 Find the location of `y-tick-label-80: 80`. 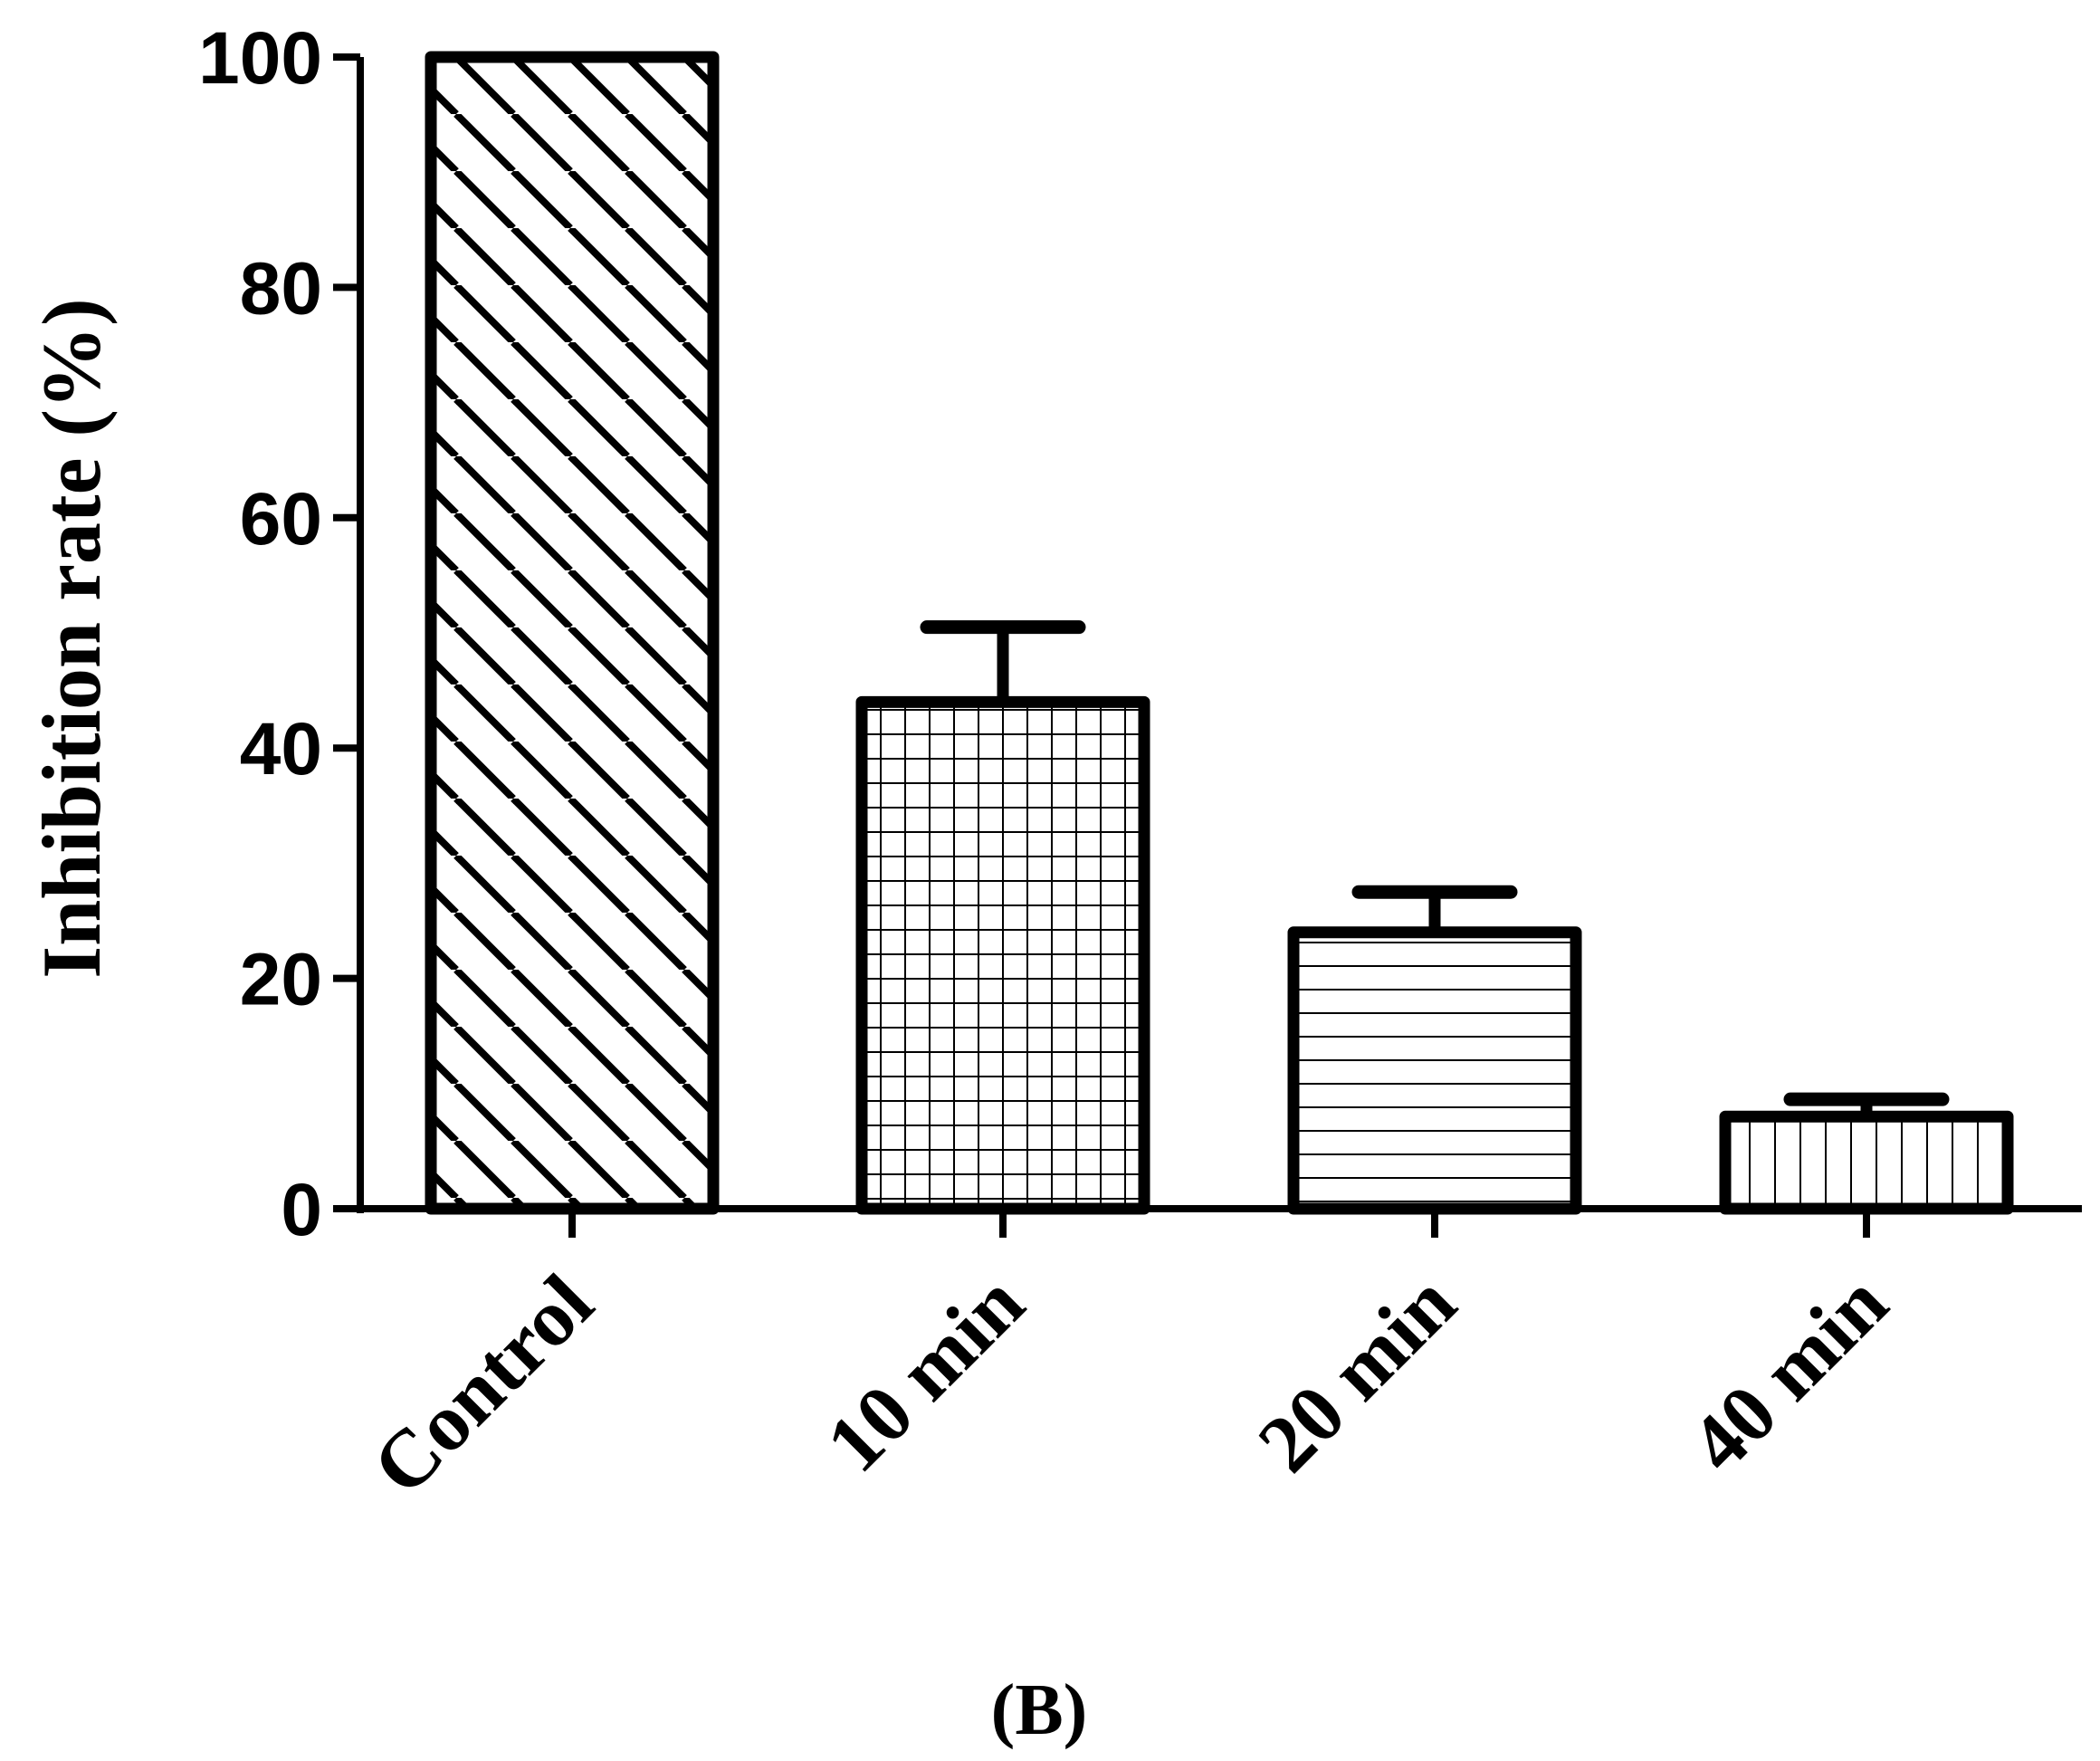

y-tick-label-80: 80 is located at coordinates (281, 288).